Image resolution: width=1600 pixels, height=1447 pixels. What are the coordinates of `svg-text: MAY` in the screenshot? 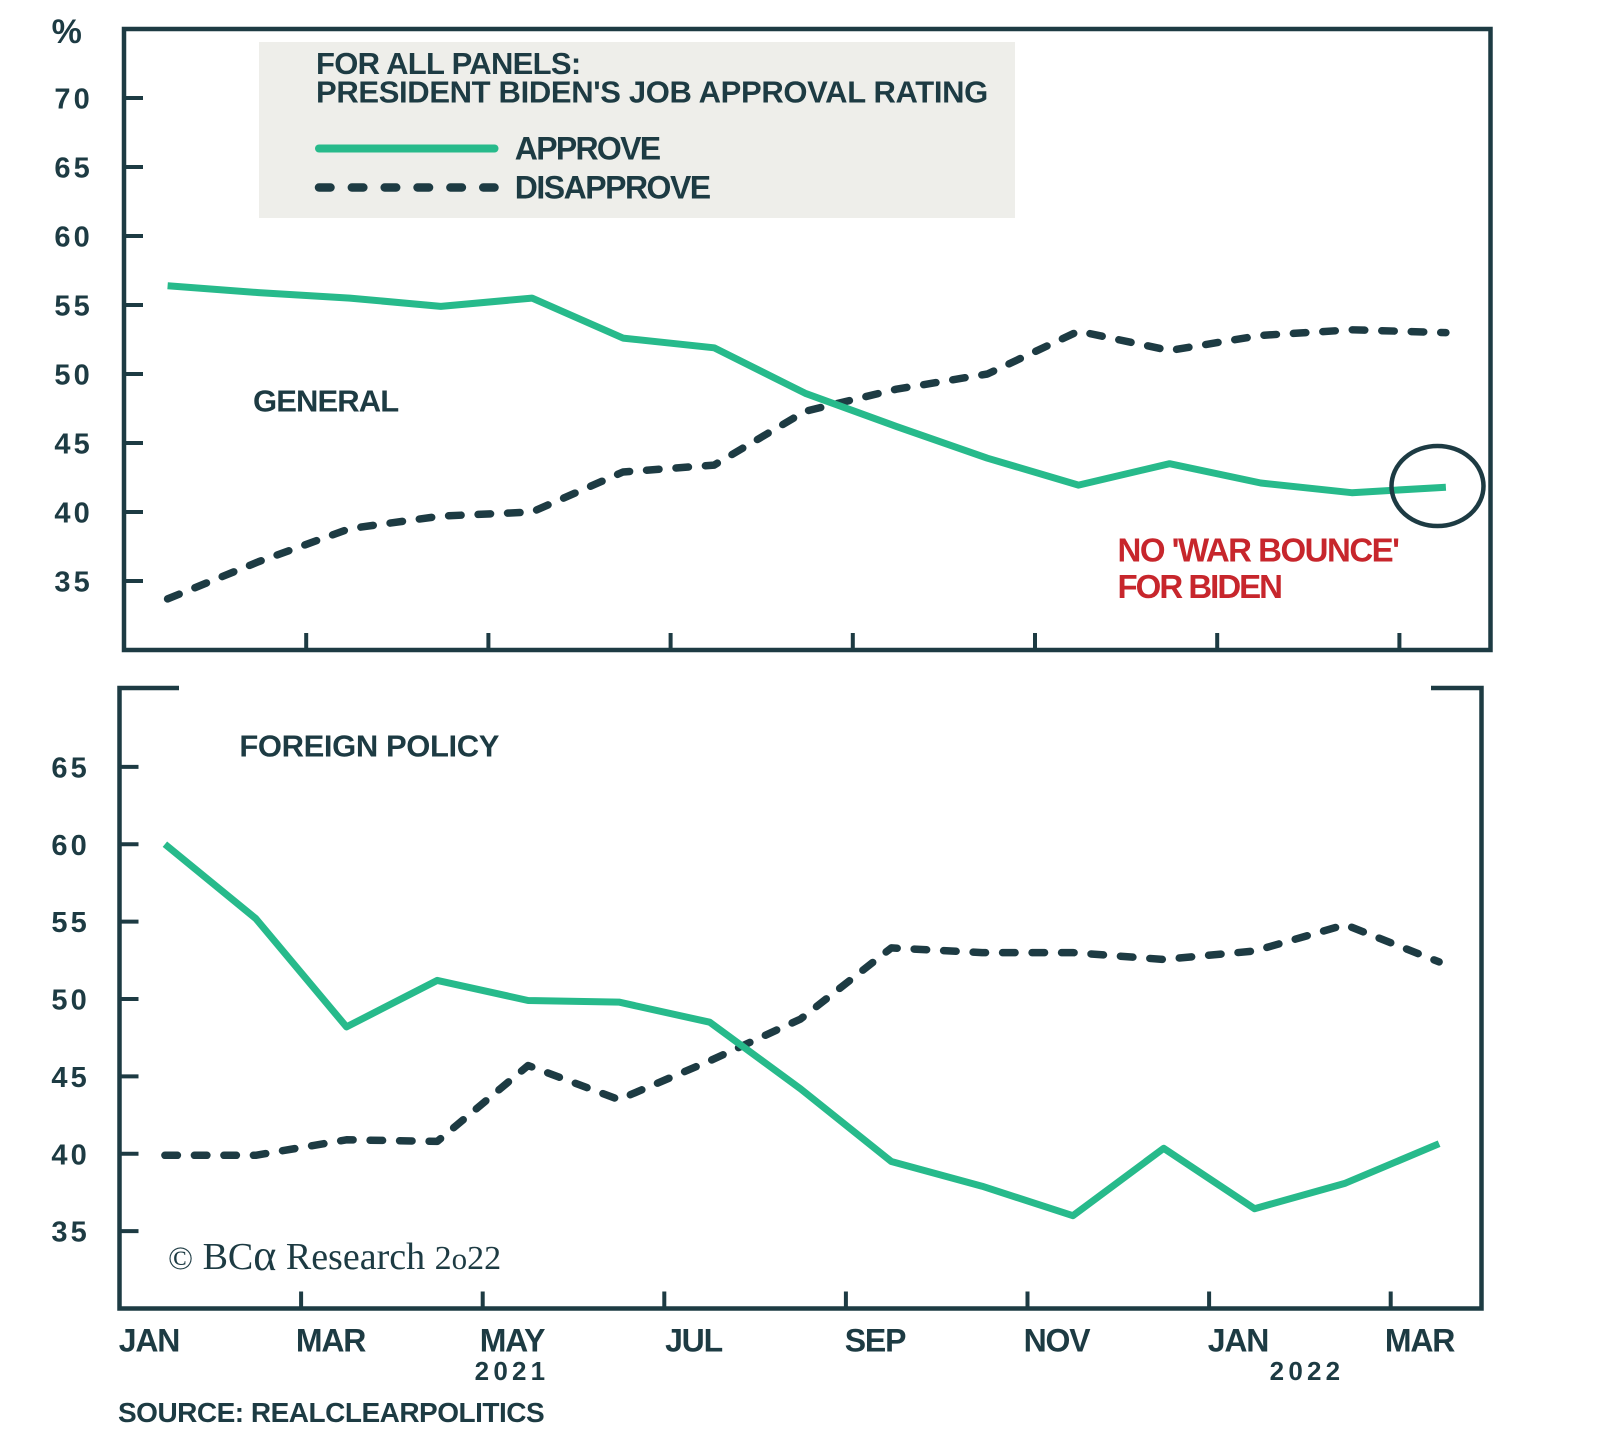 It's located at (512, 1341).